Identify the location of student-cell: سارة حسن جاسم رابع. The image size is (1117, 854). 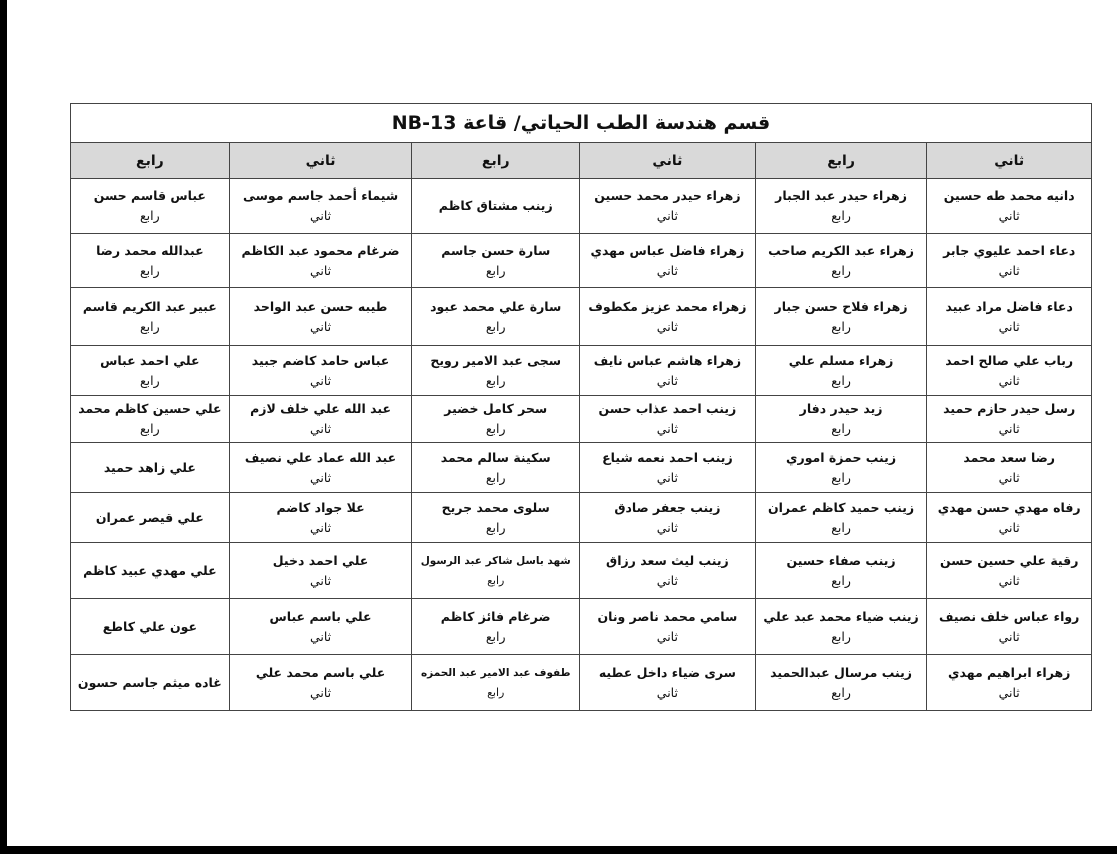
(496, 260).